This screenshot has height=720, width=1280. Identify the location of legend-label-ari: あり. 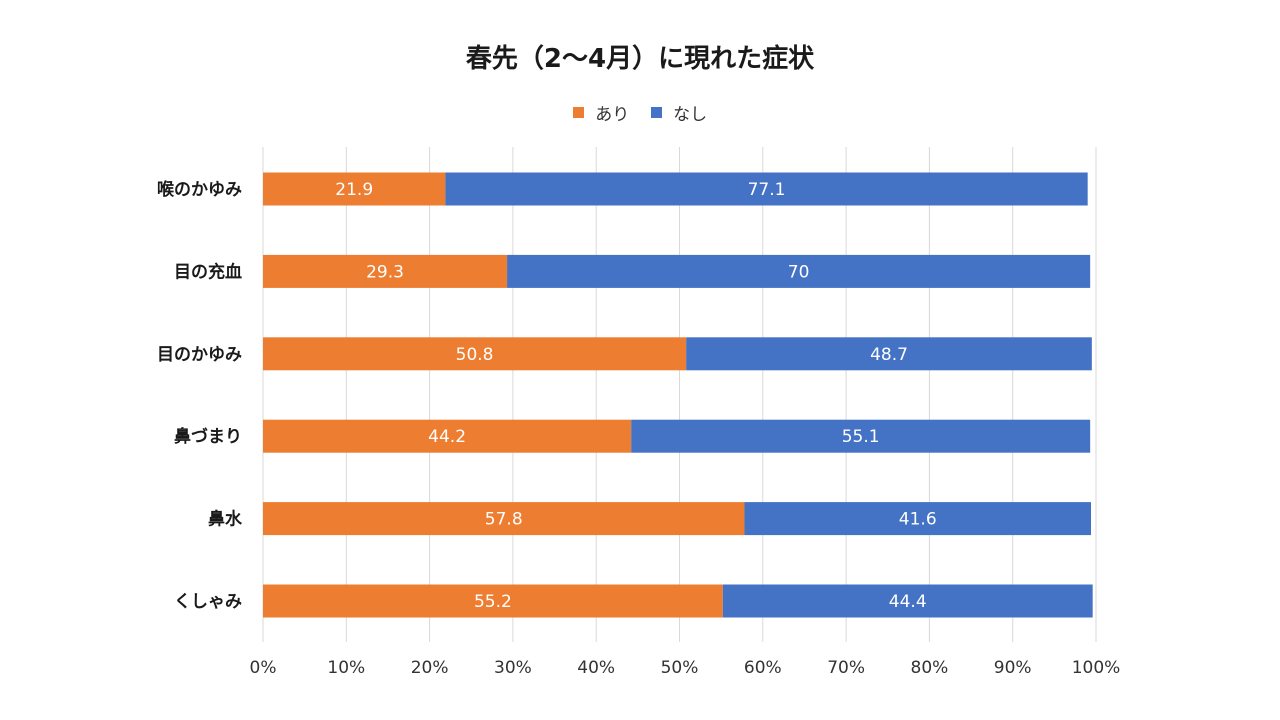
(612, 115).